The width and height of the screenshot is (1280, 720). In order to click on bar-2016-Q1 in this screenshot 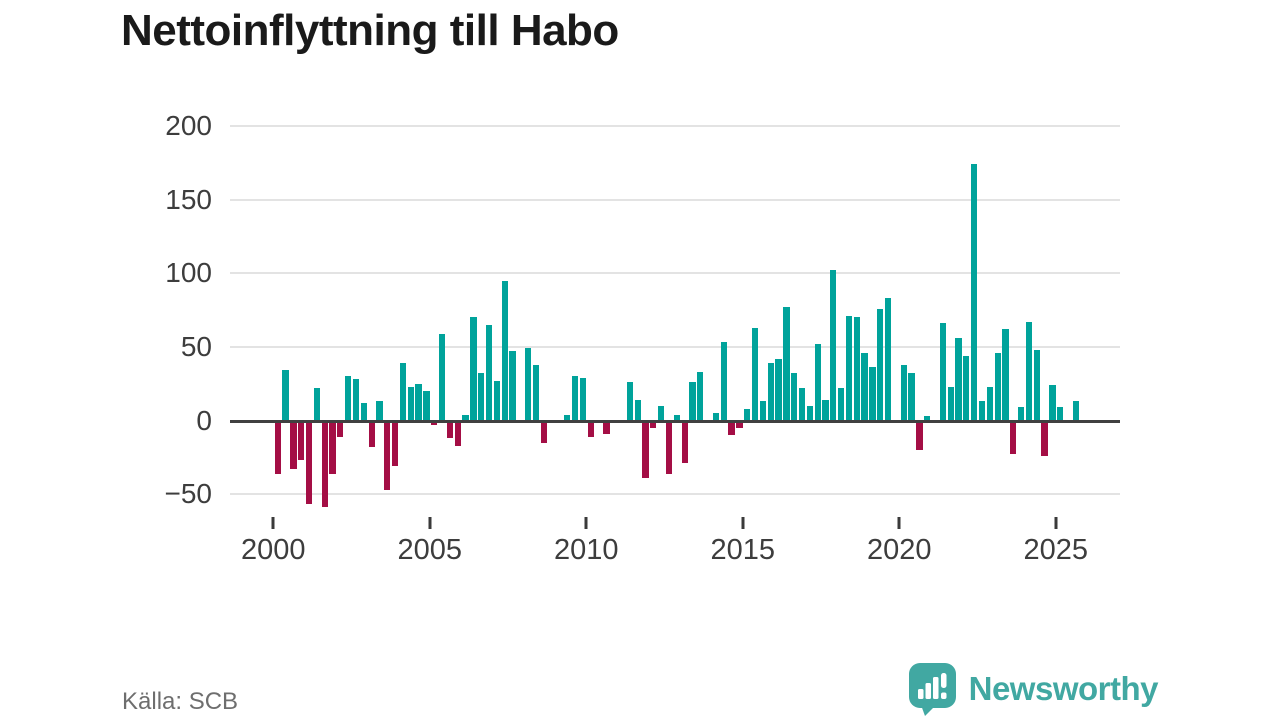, I will do `click(778, 389)`.